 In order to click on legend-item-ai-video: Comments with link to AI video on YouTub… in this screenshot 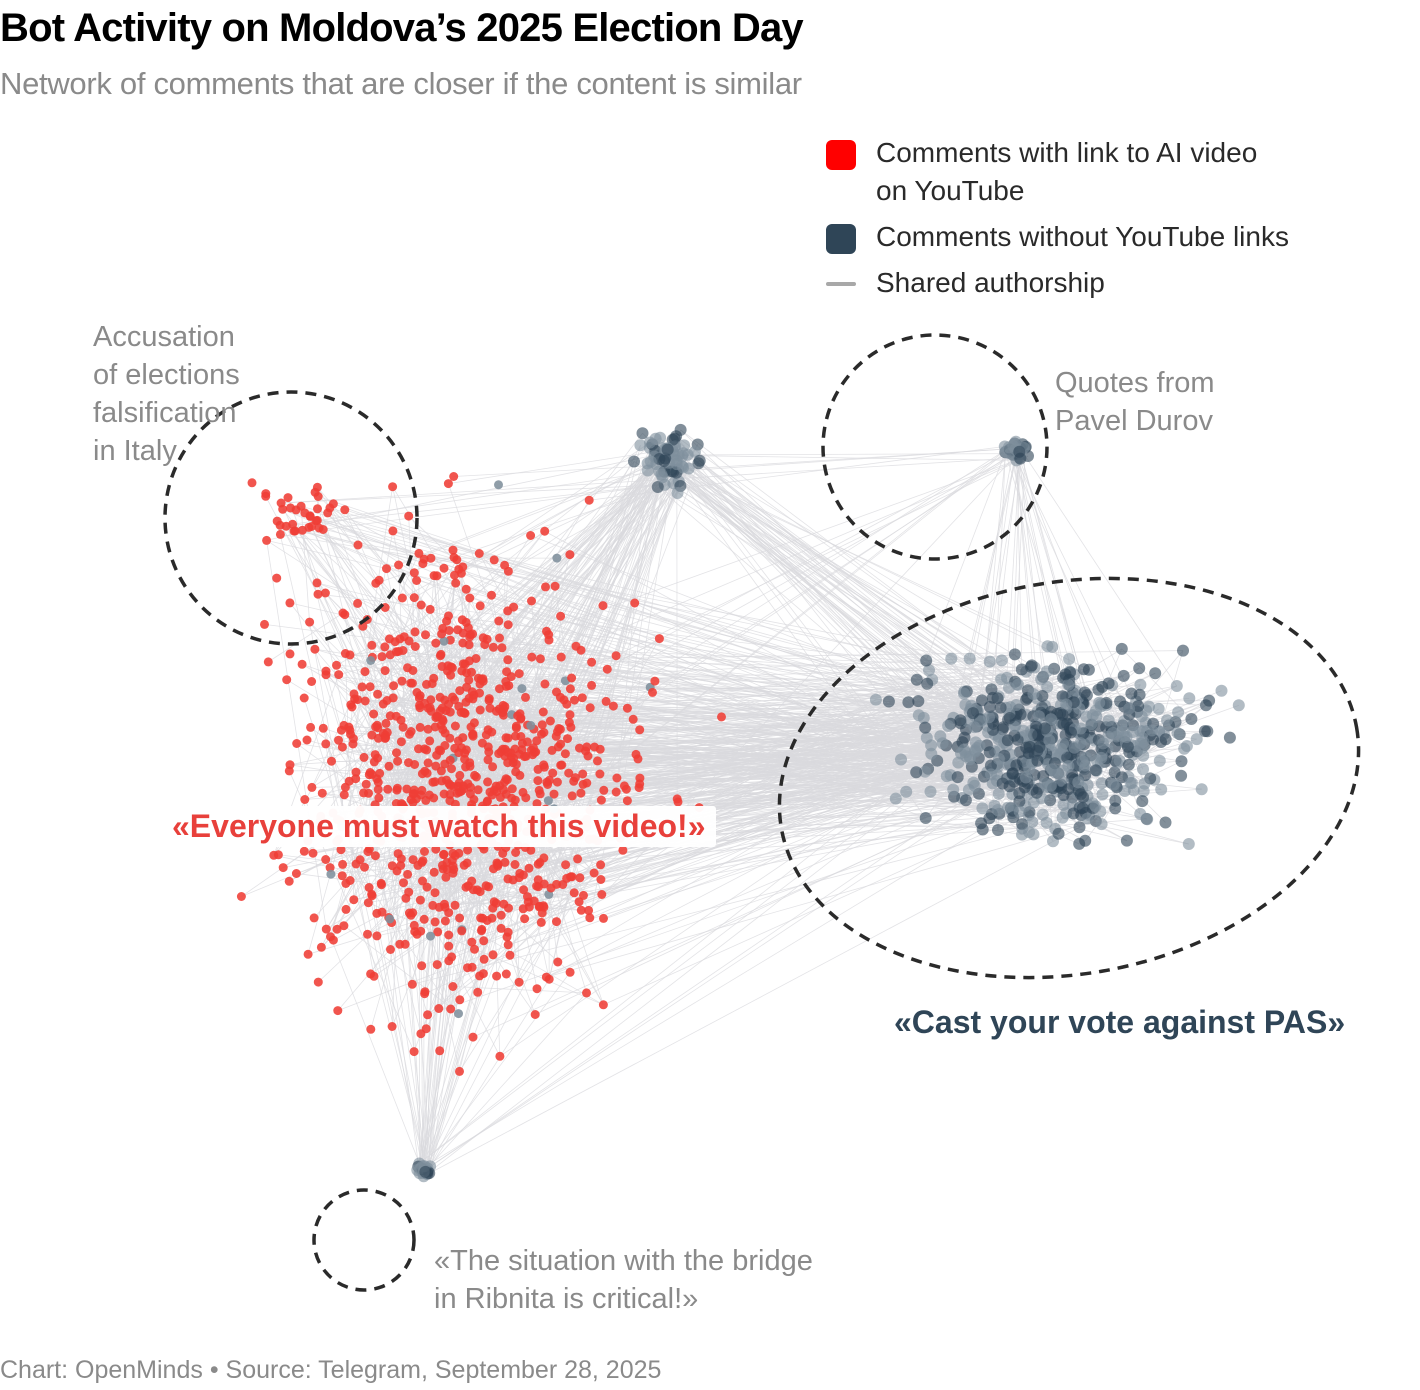, I will do `click(1057, 172)`.